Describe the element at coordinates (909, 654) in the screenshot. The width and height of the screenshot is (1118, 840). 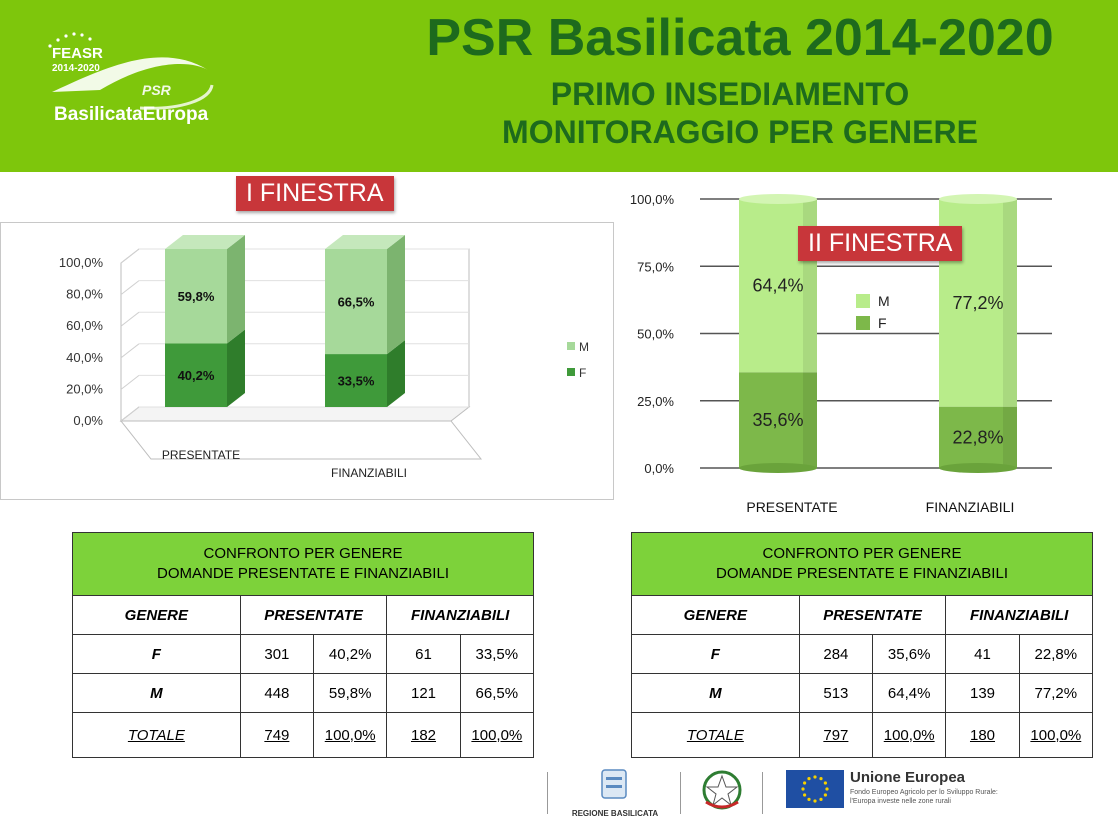
I see `cell-percent: 35,6%` at that location.